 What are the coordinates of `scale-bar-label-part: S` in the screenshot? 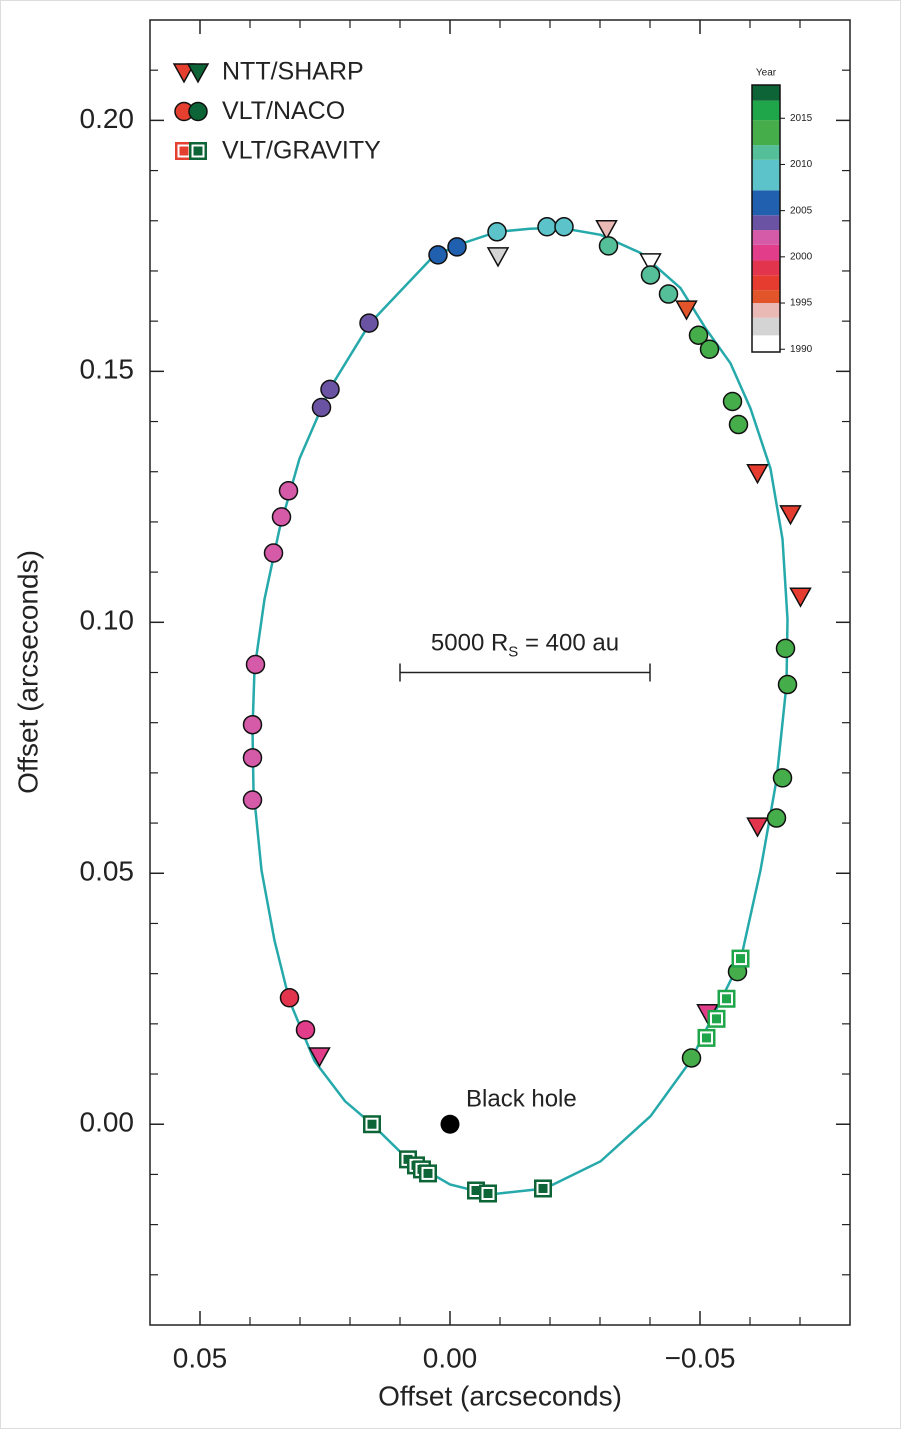 It's located at (513, 651).